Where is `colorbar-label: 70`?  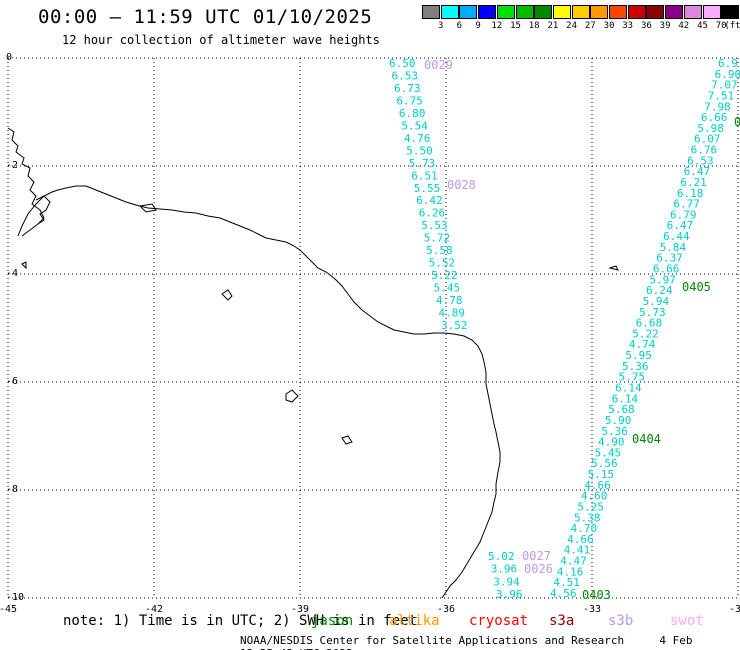
colorbar-label: 70 is located at coordinates (721, 26).